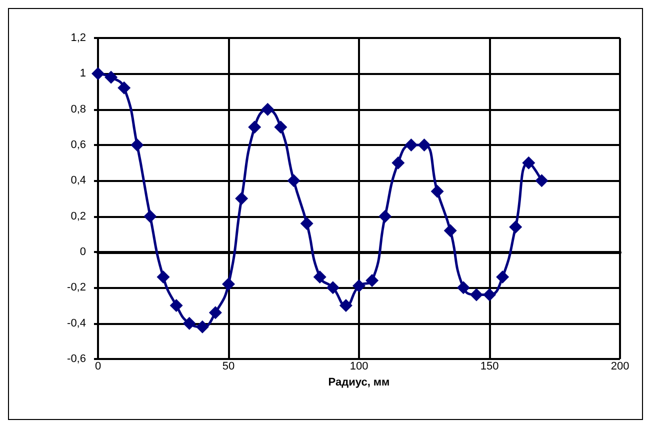 This screenshot has height=428, width=651. I want to click on x-tick-label: 50, so click(228, 366).